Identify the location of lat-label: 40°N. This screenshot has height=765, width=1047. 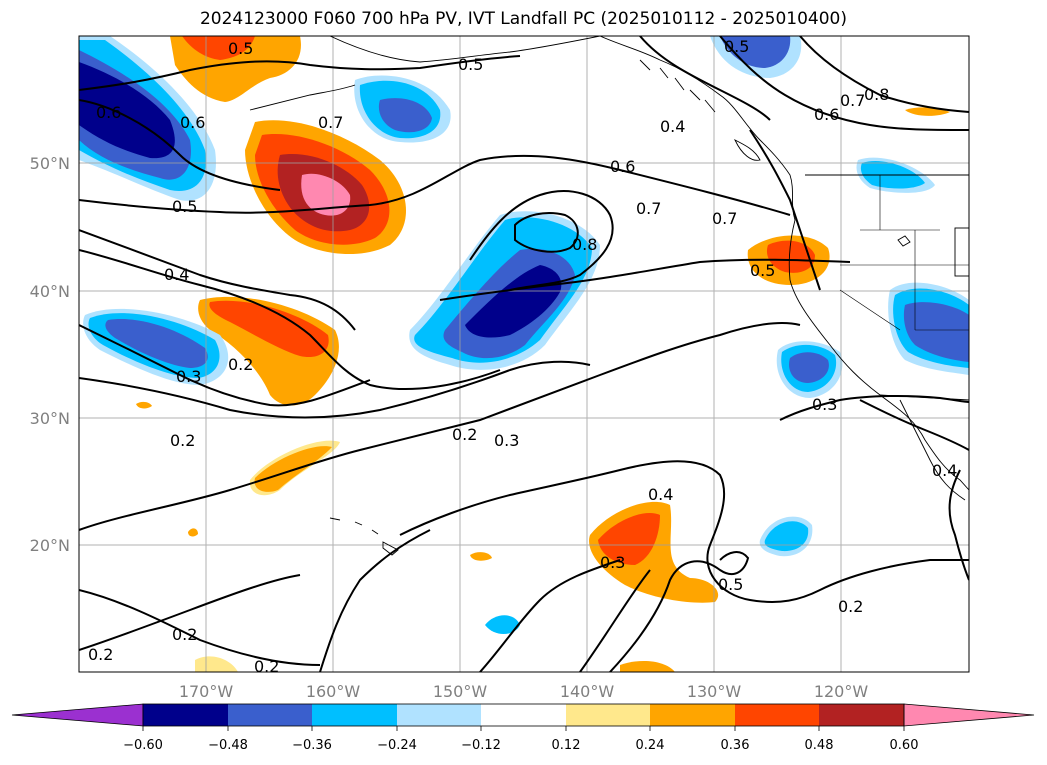
(50, 291).